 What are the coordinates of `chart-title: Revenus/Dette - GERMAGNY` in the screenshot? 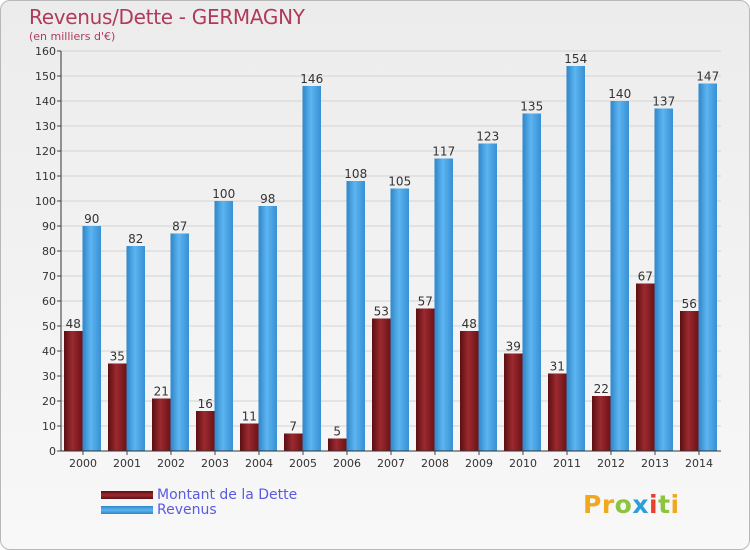 It's located at (167, 17).